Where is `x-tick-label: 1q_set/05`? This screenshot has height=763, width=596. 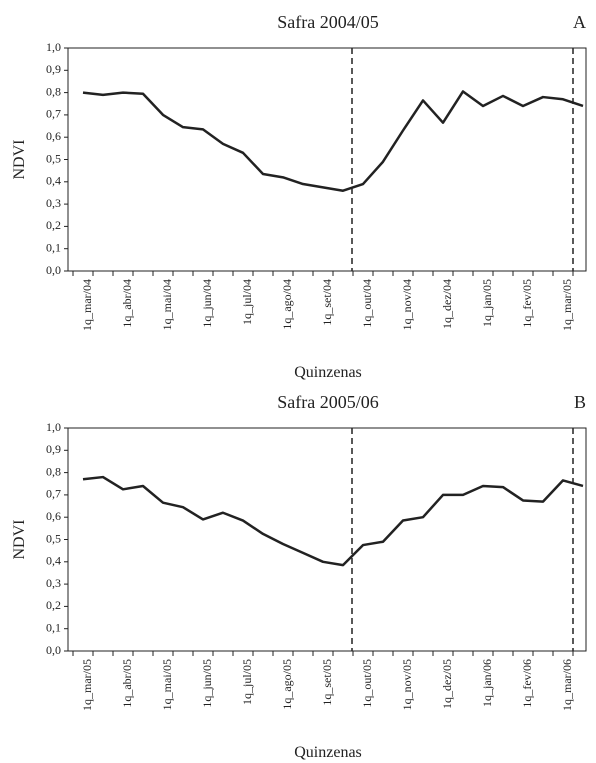
x-tick-label: 1q_set/05 is located at coordinates (327, 682).